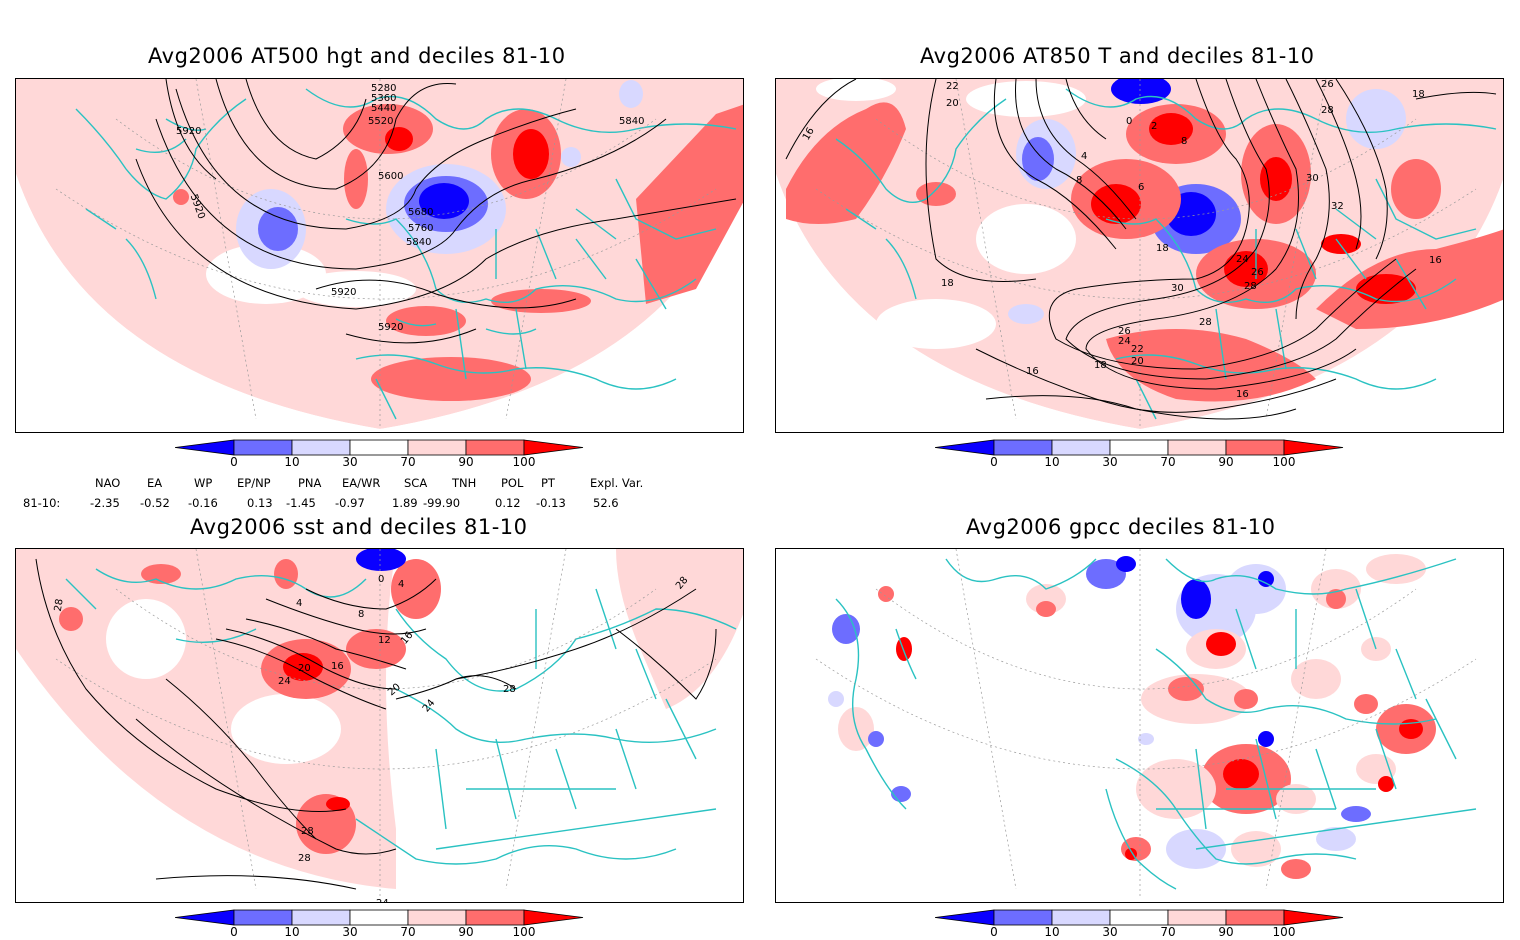 The height and width of the screenshot is (940, 1520). Describe the element at coordinates (420, 212) in the screenshot. I see `contour-label: 5680` at that location.